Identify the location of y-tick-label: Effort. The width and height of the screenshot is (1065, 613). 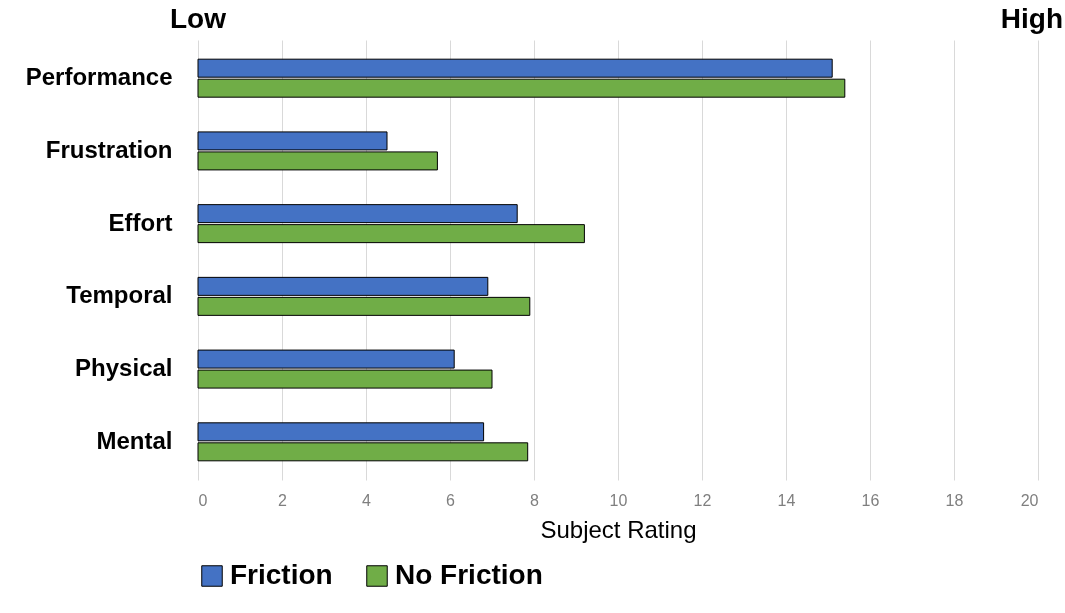
(140, 222).